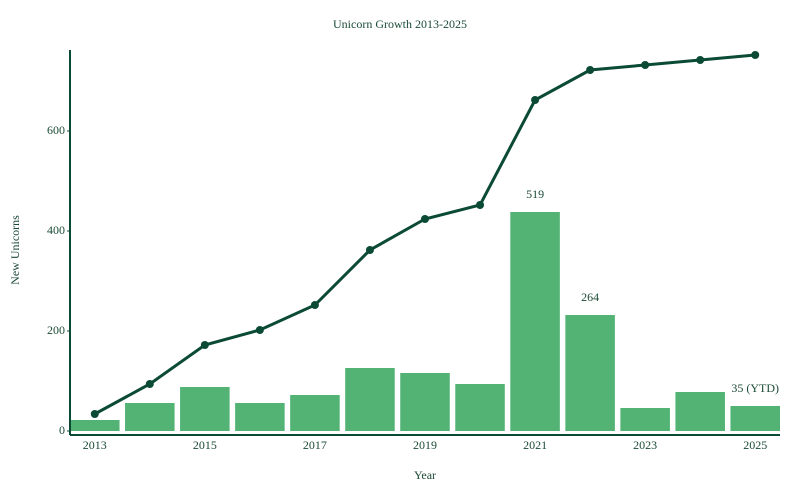 This screenshot has width=800, height=500. Describe the element at coordinates (56, 330) in the screenshot. I see `y-tick-label: 200` at that location.